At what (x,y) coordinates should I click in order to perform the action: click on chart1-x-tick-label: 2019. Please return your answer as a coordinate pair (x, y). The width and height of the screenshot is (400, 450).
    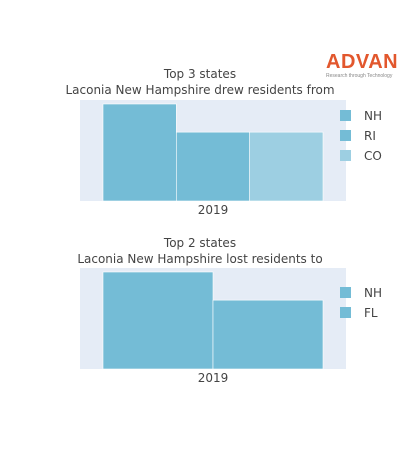
    Looking at the image, I should click on (213, 210).